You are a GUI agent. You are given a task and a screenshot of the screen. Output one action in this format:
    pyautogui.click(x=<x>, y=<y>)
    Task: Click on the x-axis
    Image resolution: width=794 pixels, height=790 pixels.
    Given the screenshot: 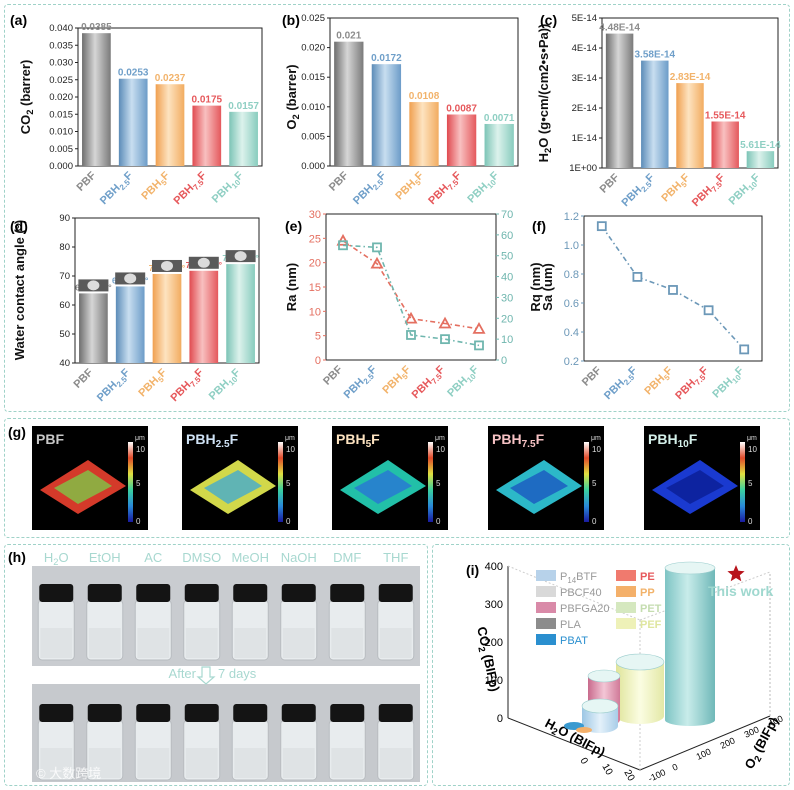 What is the action you would take?
    pyautogui.click(x=574, y=744)
    